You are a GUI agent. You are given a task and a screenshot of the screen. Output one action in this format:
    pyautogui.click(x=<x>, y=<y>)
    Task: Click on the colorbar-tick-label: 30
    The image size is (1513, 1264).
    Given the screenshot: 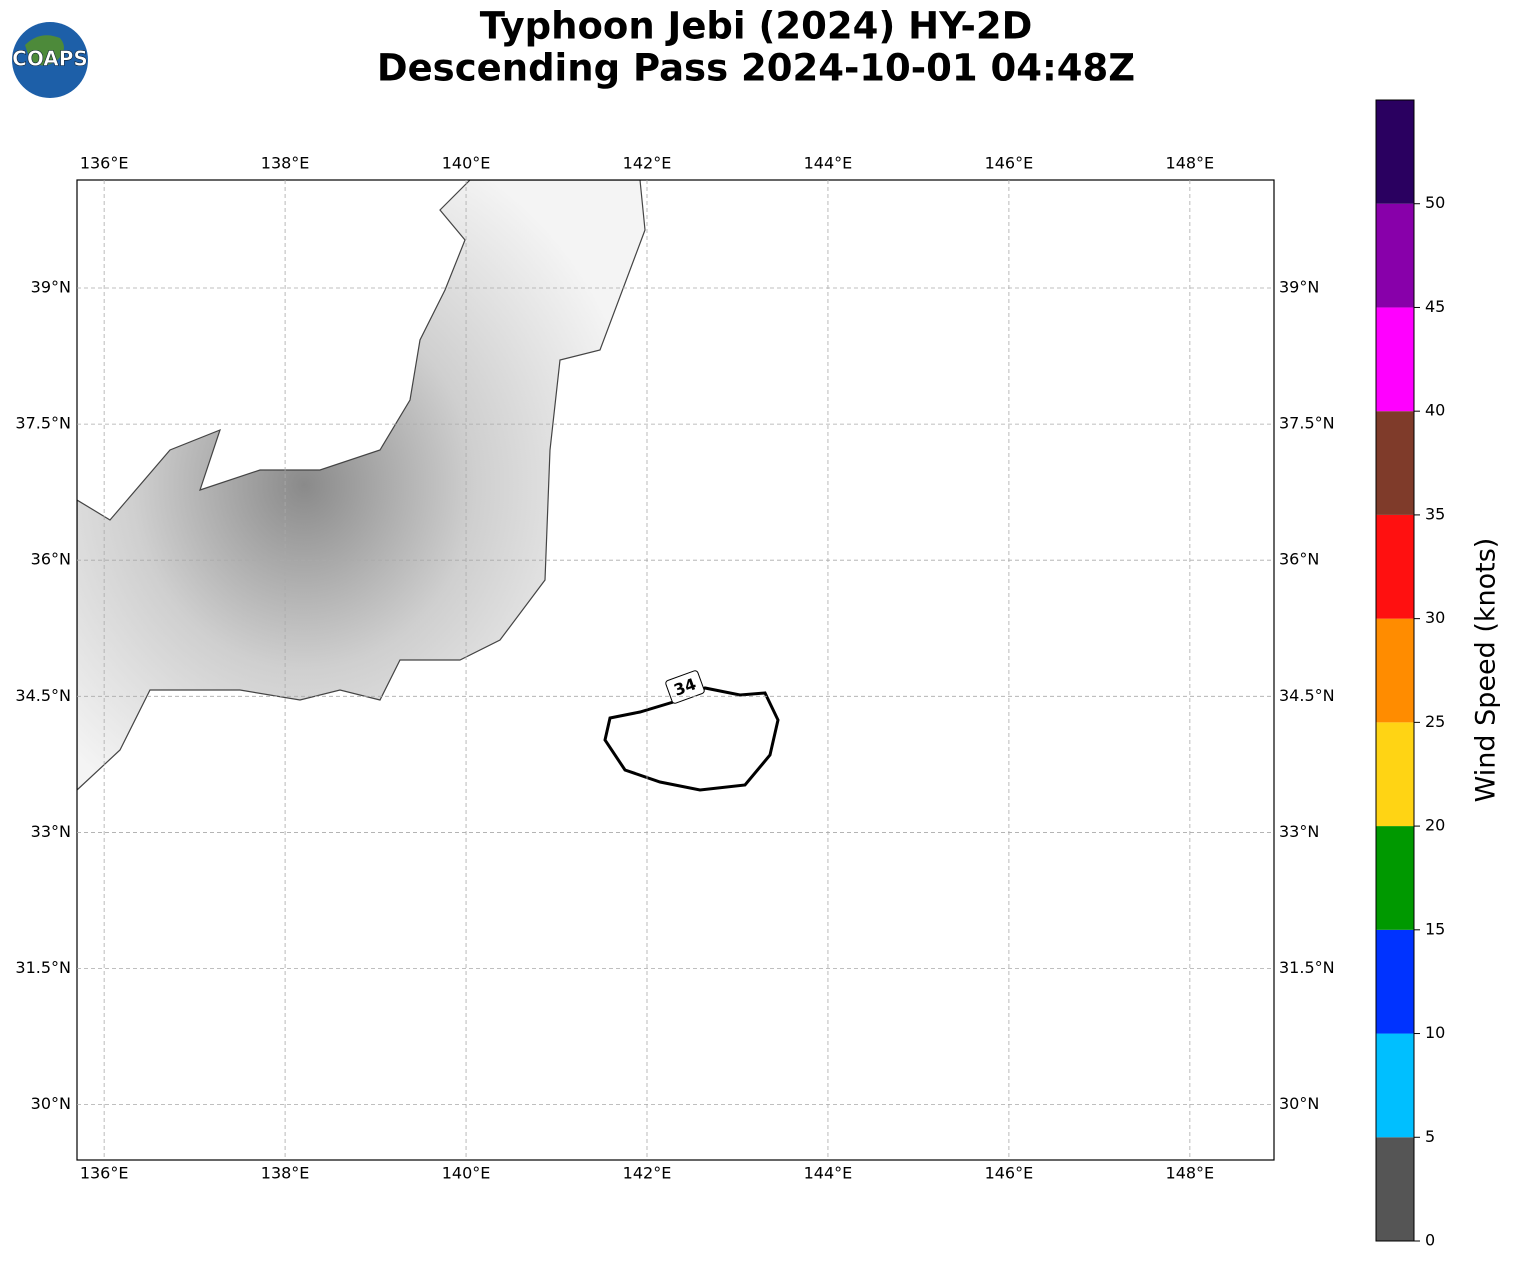 What is the action you would take?
    pyautogui.click(x=1435, y=617)
    